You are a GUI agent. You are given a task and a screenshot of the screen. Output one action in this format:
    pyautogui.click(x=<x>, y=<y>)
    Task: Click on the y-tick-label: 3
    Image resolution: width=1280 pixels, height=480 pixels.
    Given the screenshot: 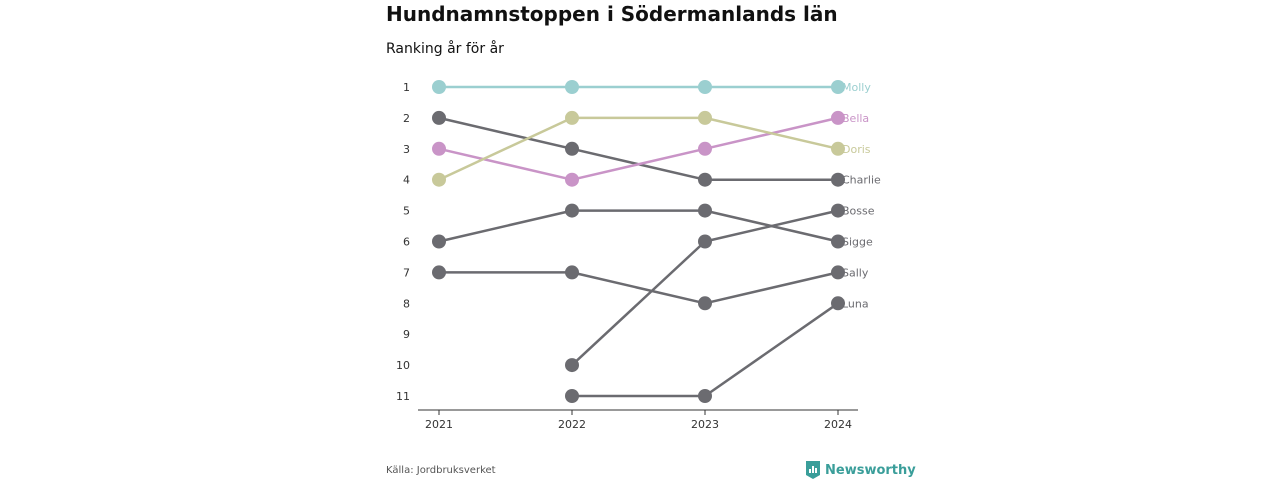 What is the action you would take?
    pyautogui.click(x=406, y=149)
    